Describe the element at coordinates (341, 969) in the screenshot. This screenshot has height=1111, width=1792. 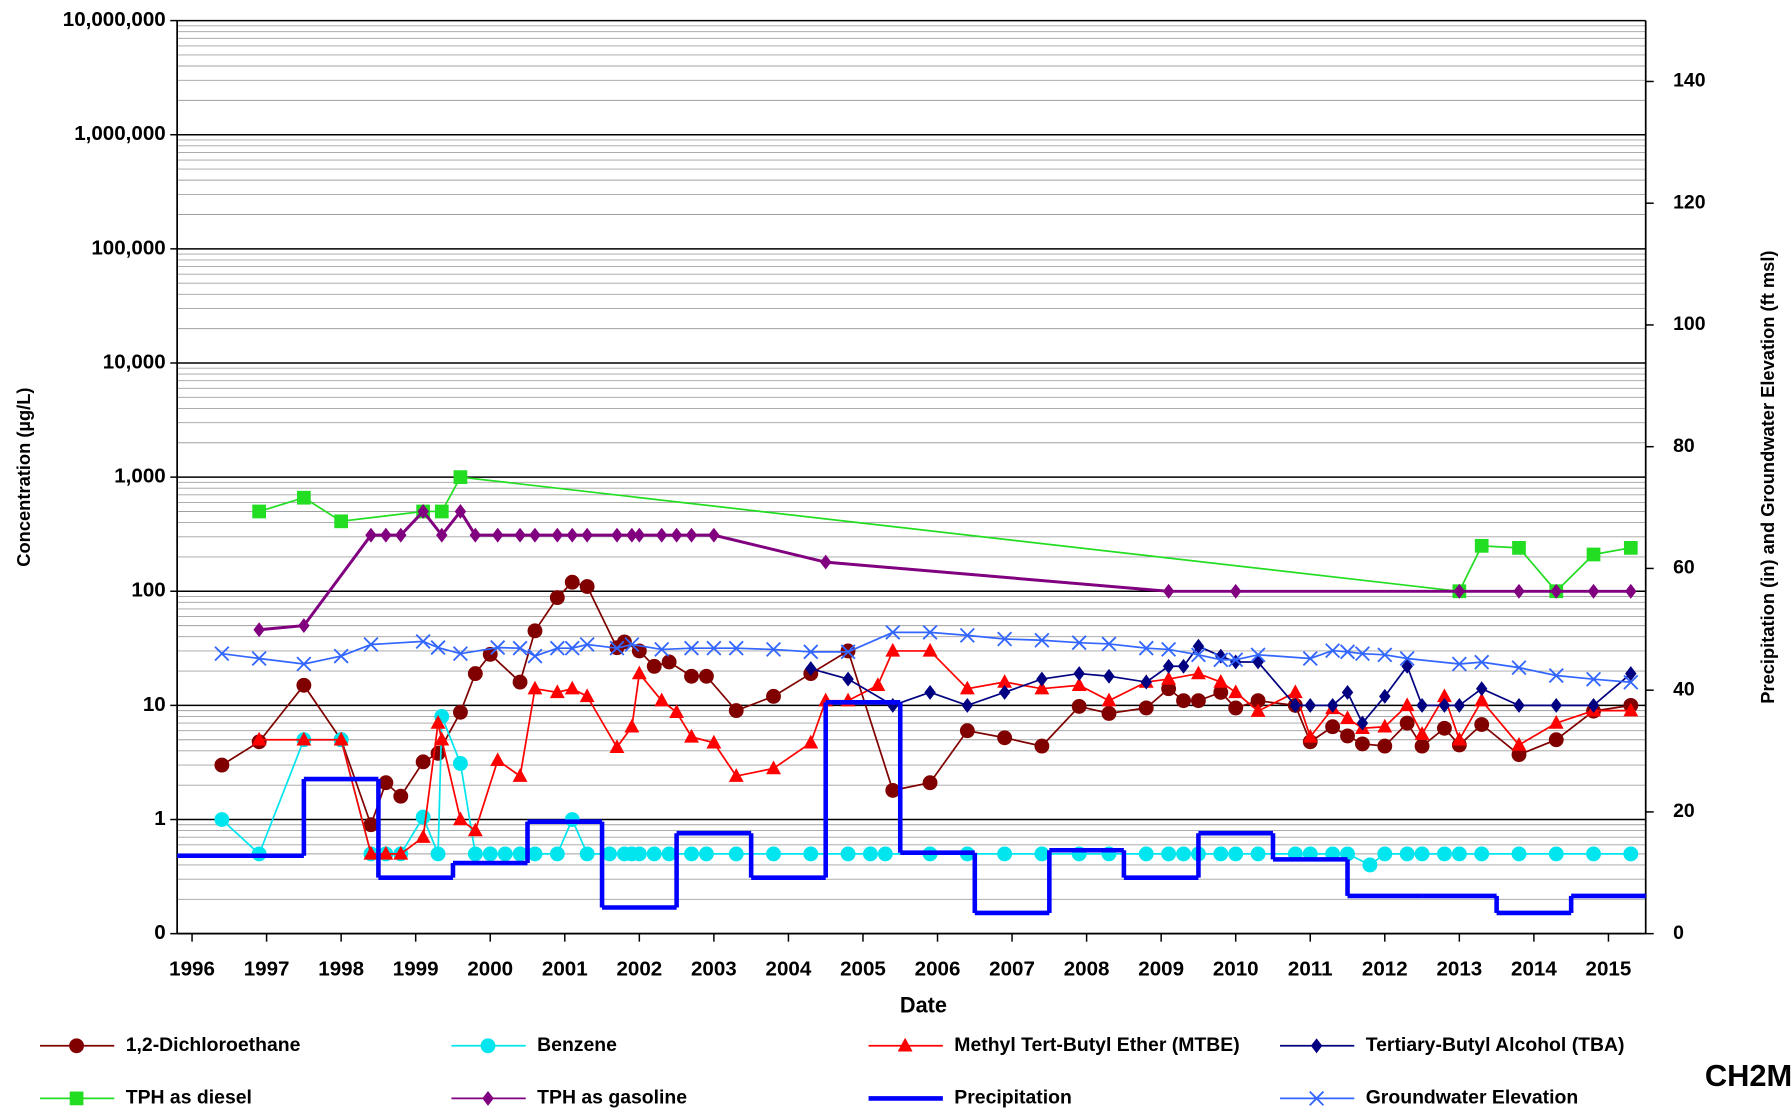
I see `x-tick-label: 1998` at that location.